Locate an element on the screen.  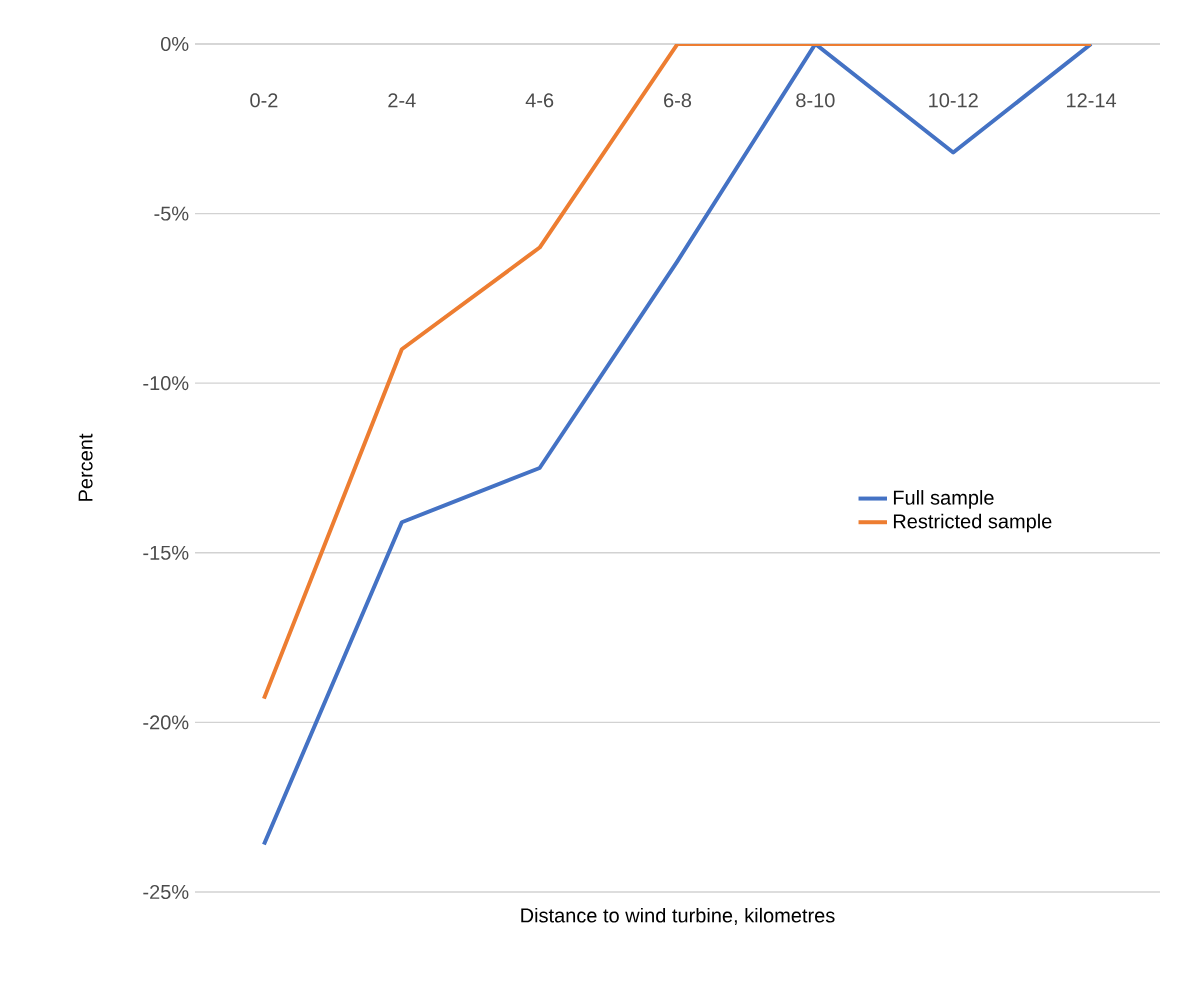
x-tick-label: 12-14 is located at coordinates (1092, 100).